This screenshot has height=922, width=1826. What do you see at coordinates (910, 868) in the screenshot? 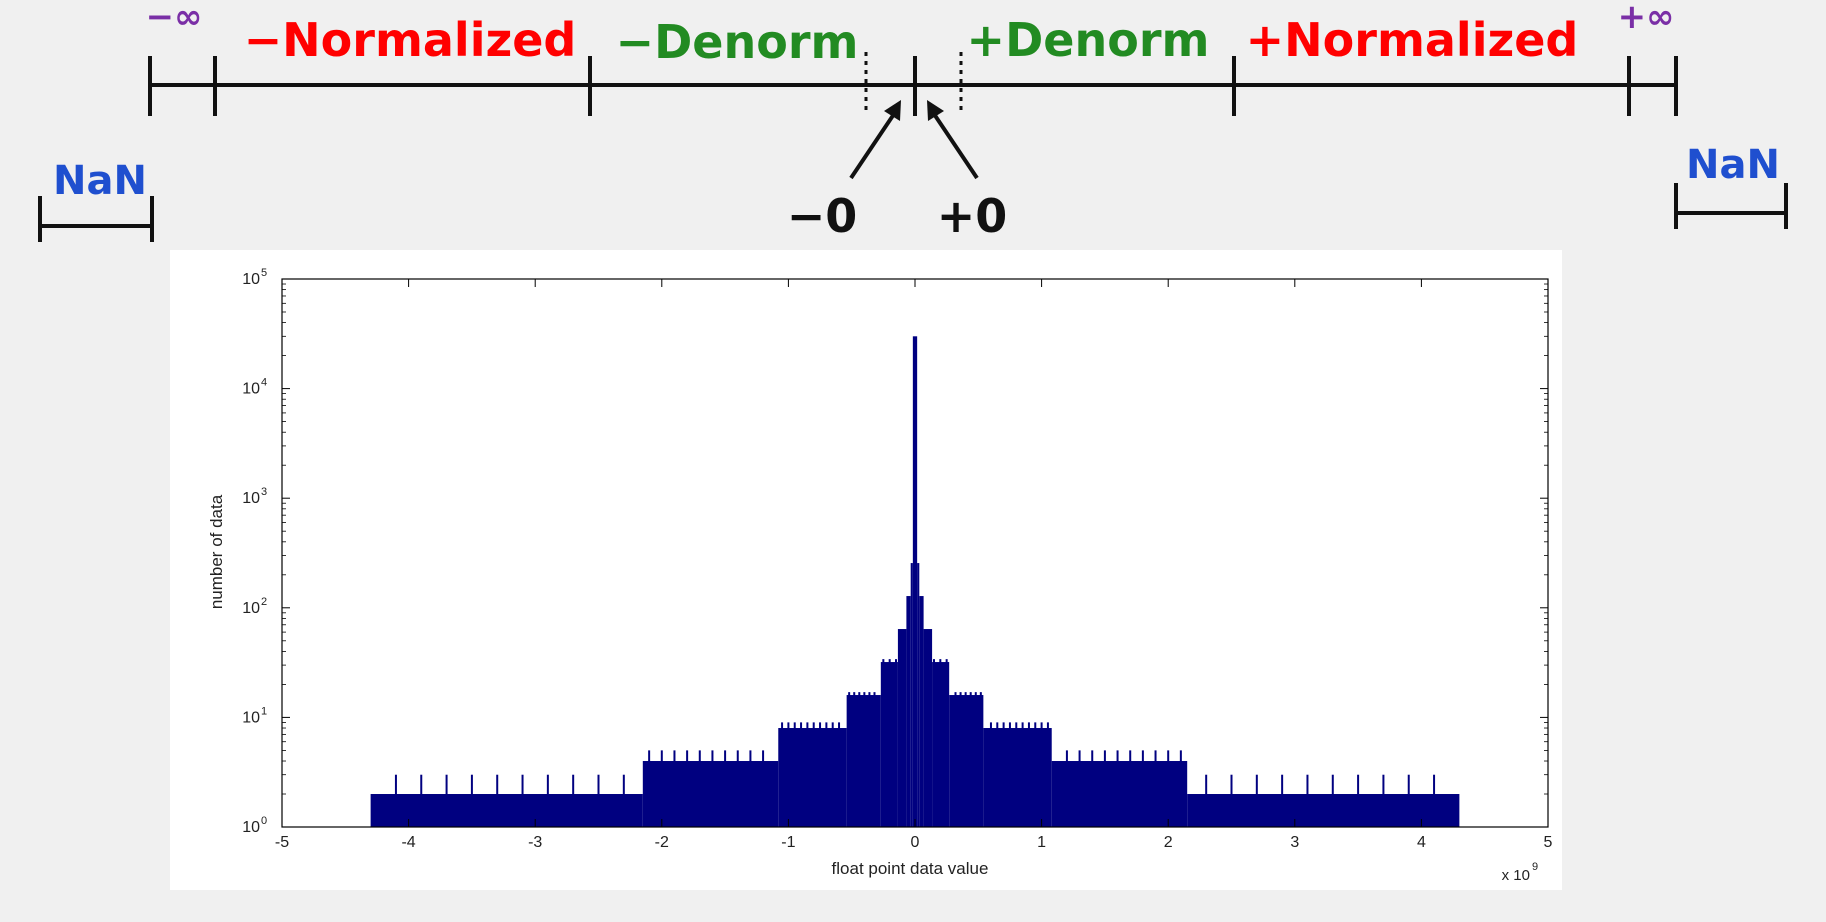
I see `x-axis-label: float point data value` at bounding box center [910, 868].